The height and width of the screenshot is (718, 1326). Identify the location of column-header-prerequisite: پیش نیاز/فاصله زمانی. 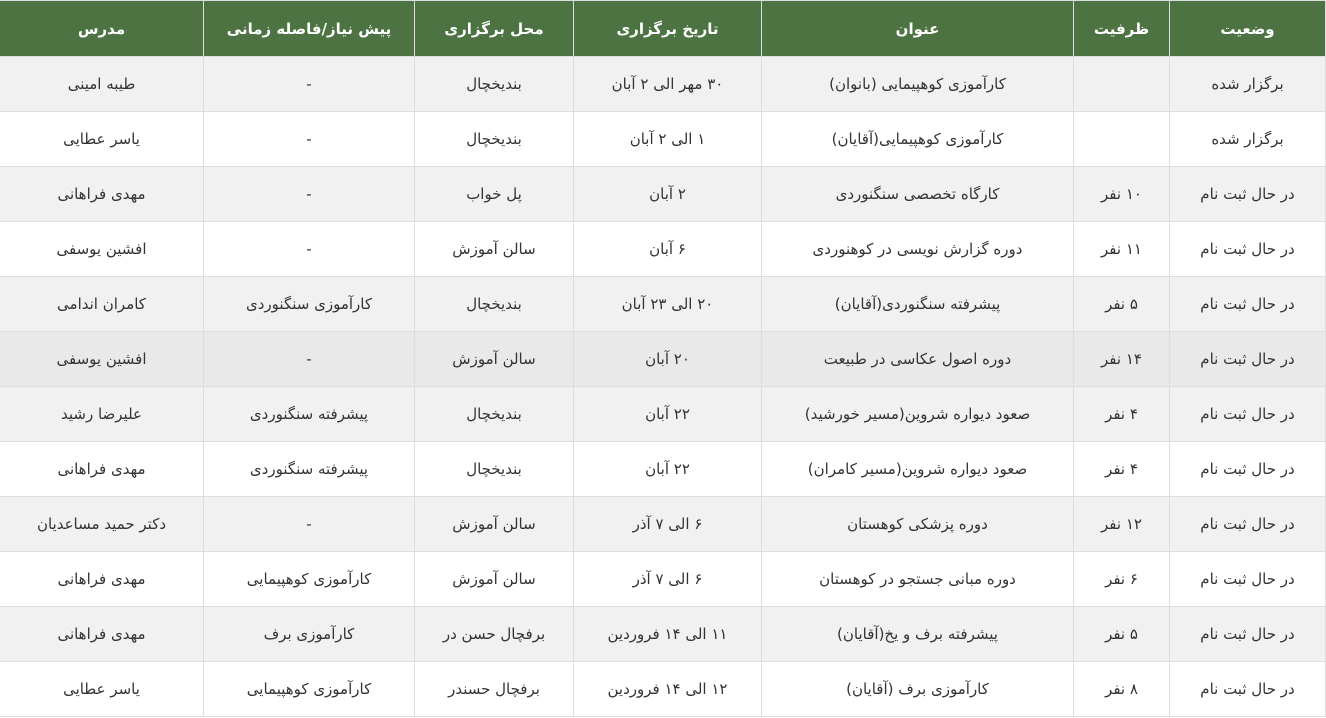
(309, 28).